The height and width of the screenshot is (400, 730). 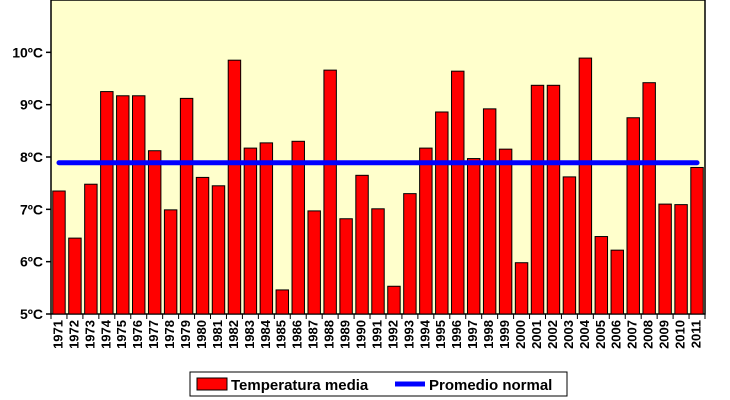 I want to click on bar-2004, so click(x=585, y=186).